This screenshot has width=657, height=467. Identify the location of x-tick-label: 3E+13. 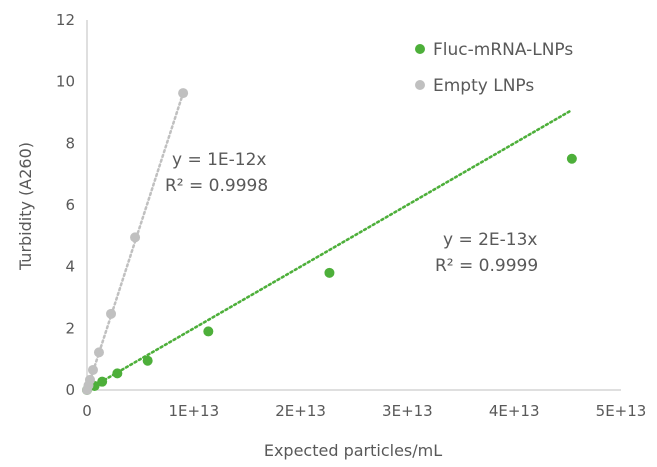
(407, 411).